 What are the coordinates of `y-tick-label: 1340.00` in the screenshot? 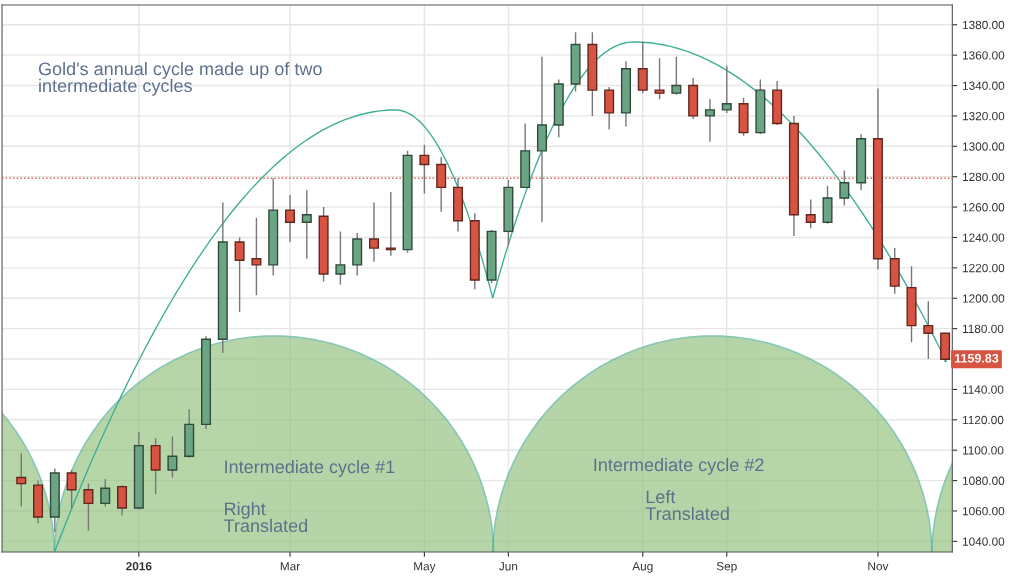 It's located at (983, 85).